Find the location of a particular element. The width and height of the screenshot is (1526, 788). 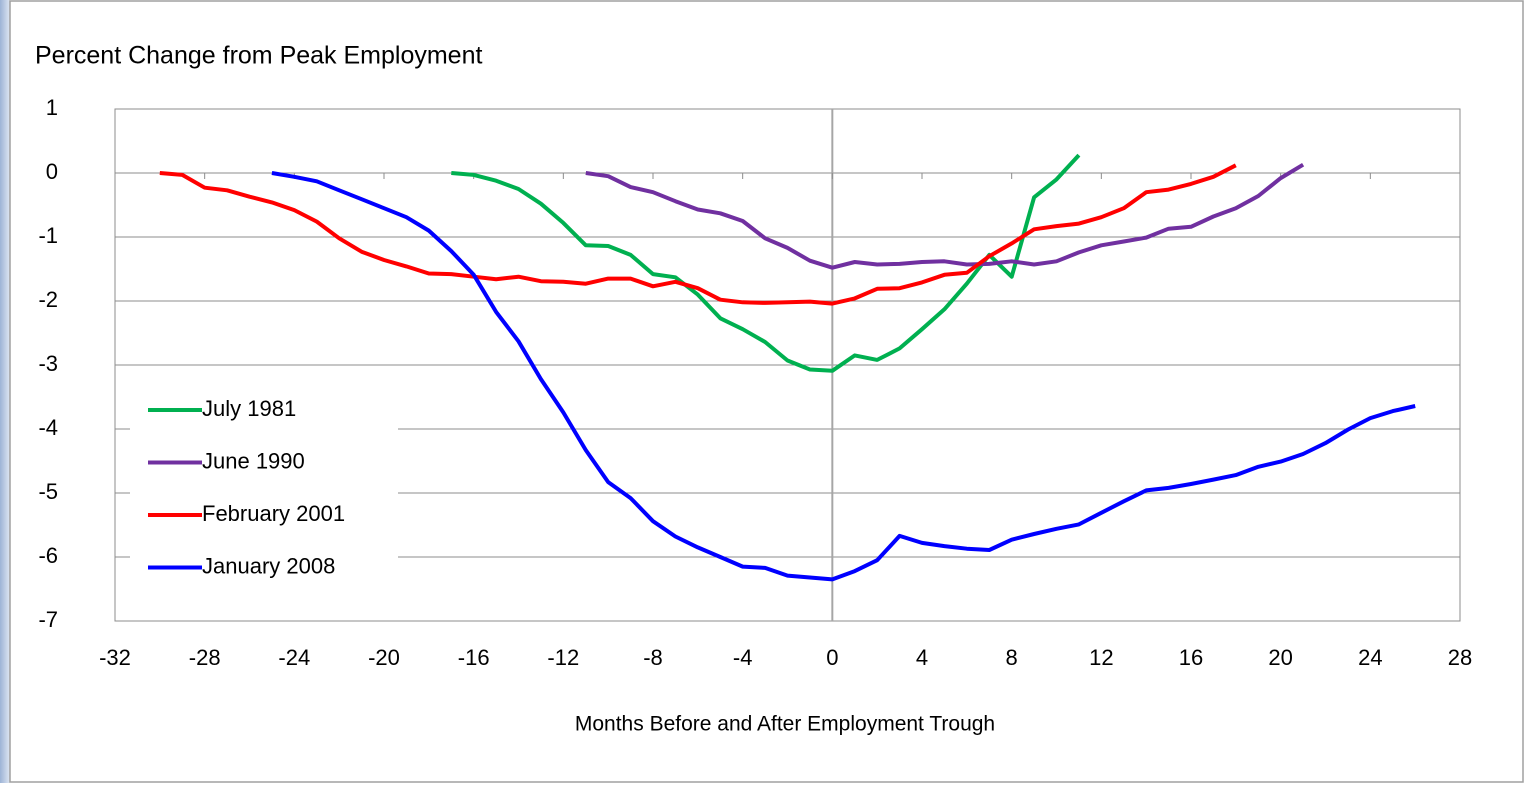

x-tick-label: 12 is located at coordinates (1101, 657).